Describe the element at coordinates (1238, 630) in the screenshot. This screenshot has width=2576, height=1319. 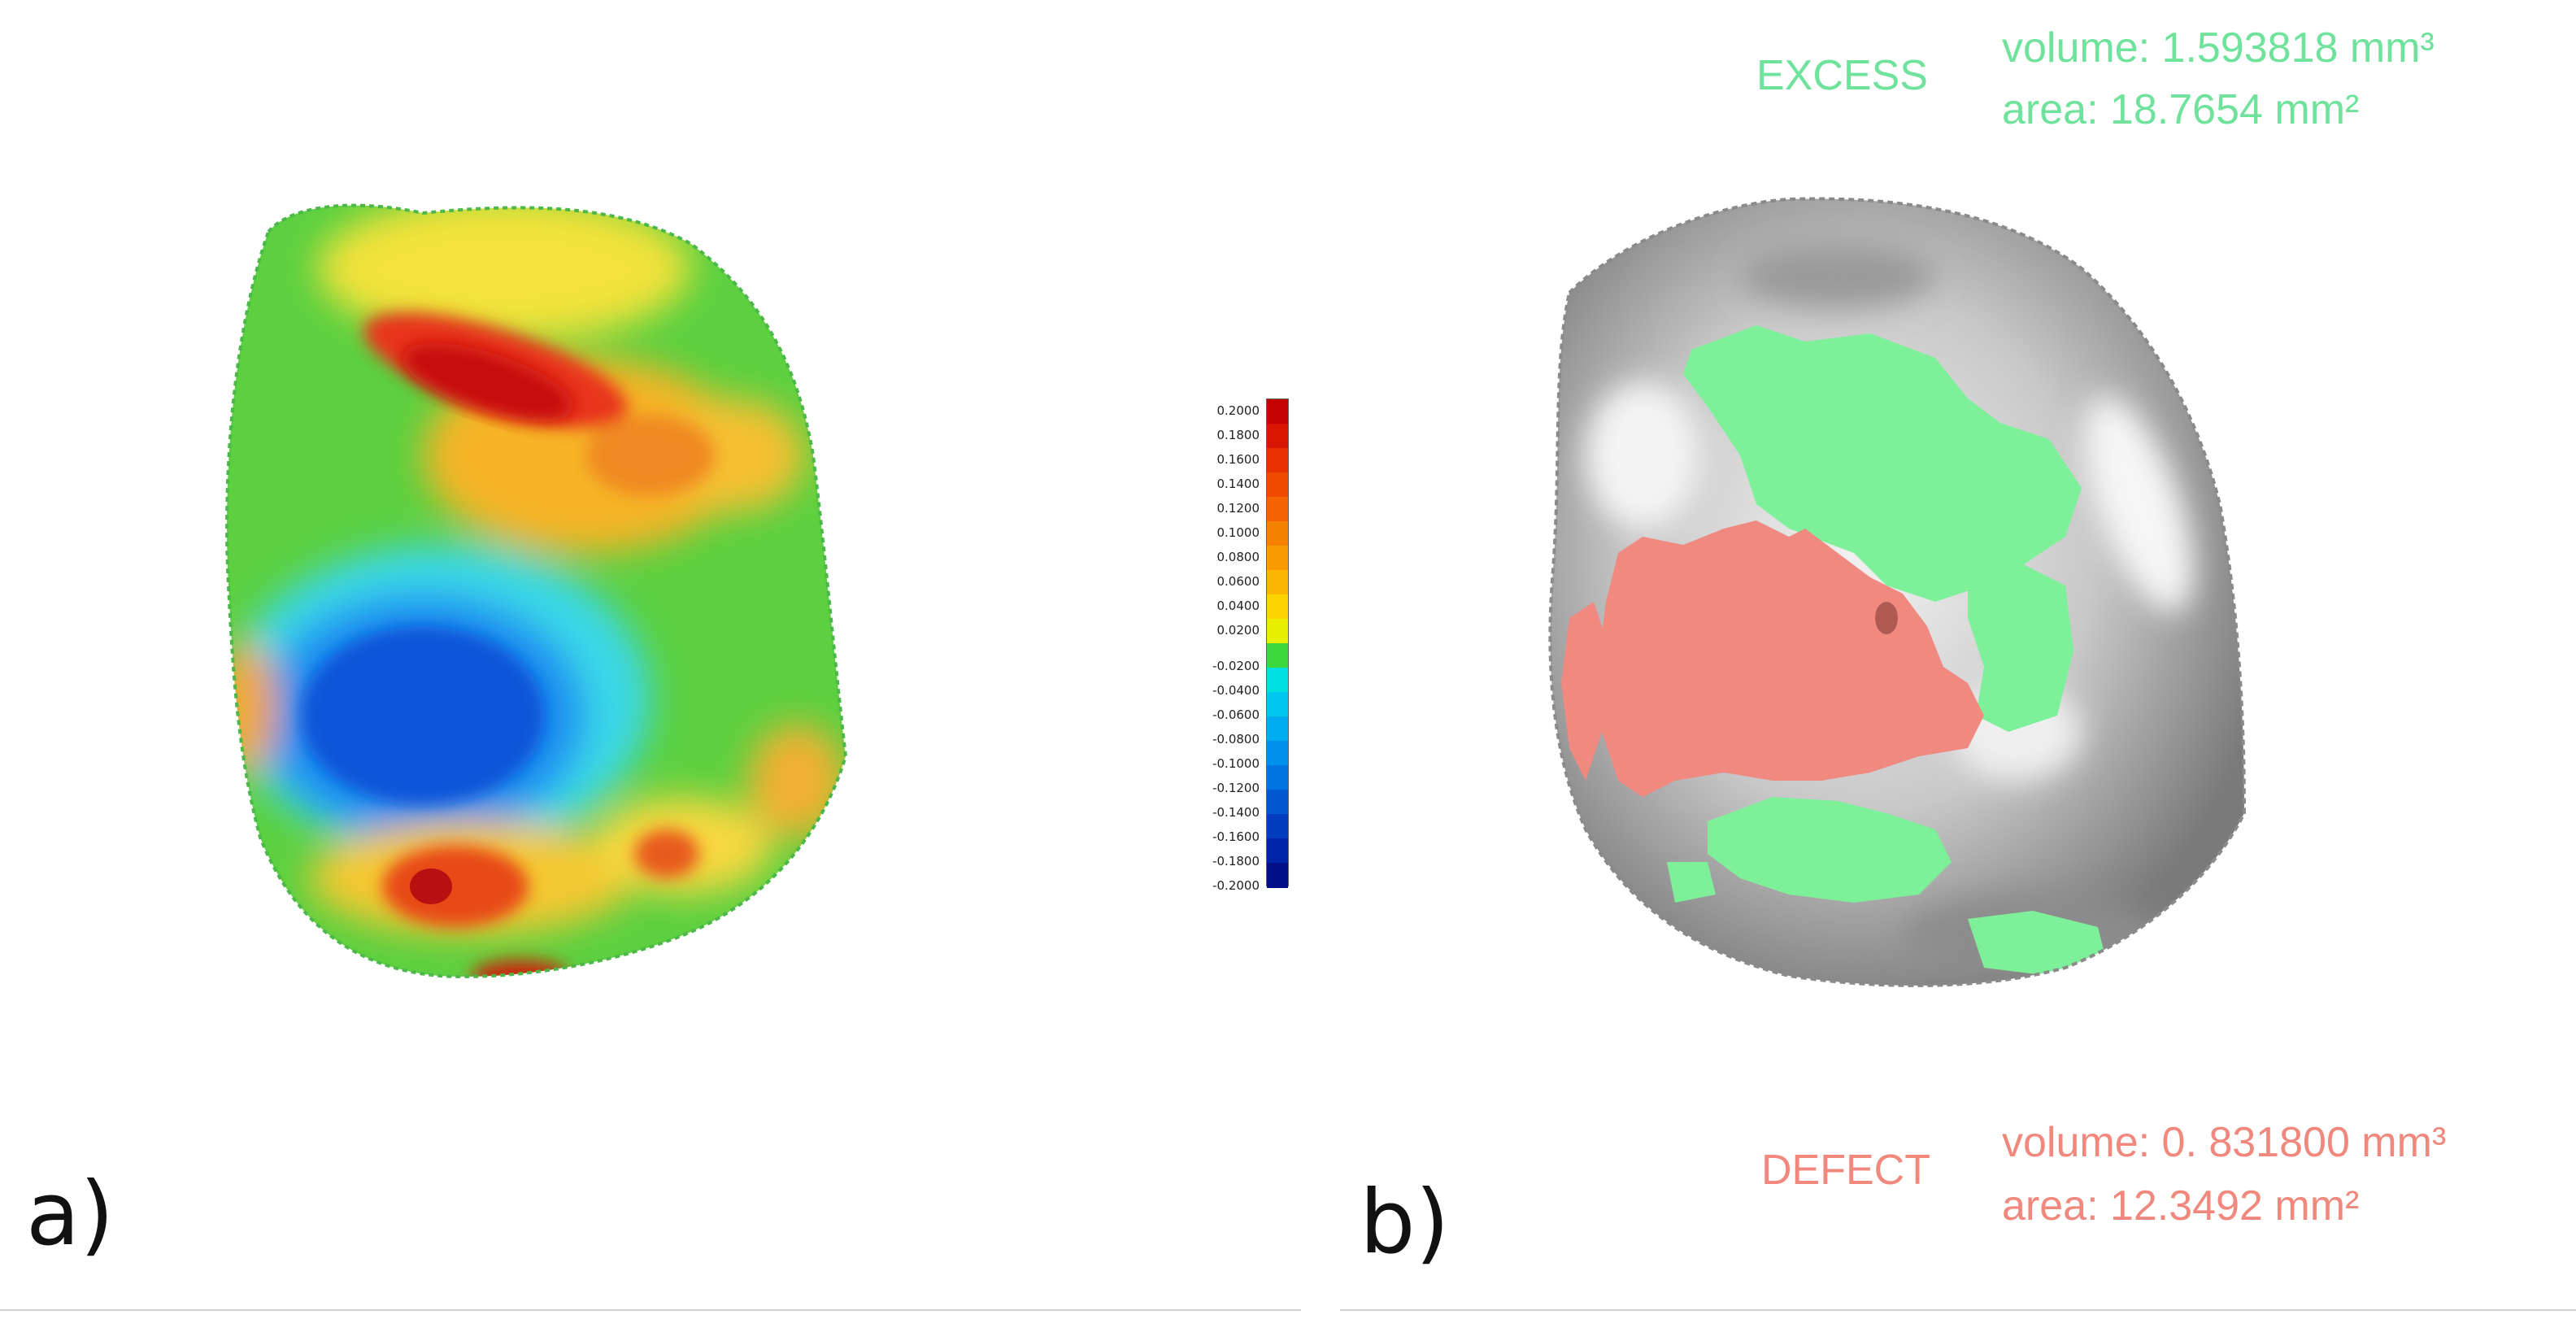
I see `color-scale-tick: 0.0200` at that location.